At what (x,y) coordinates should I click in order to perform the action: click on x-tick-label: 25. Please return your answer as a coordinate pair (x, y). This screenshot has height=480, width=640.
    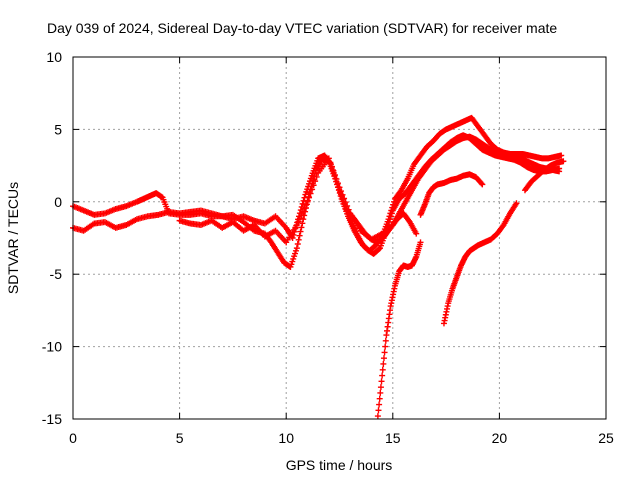
    Looking at the image, I should click on (606, 438).